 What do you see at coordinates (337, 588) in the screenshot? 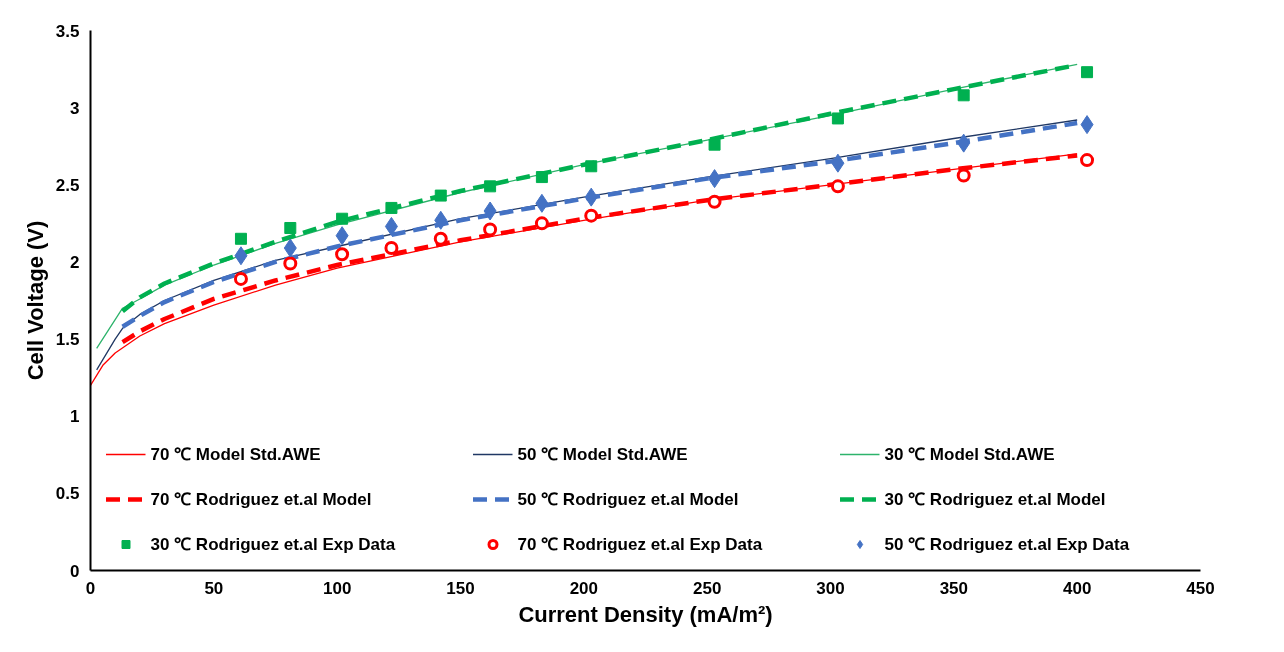
I see `x-tick-label: 100` at bounding box center [337, 588].